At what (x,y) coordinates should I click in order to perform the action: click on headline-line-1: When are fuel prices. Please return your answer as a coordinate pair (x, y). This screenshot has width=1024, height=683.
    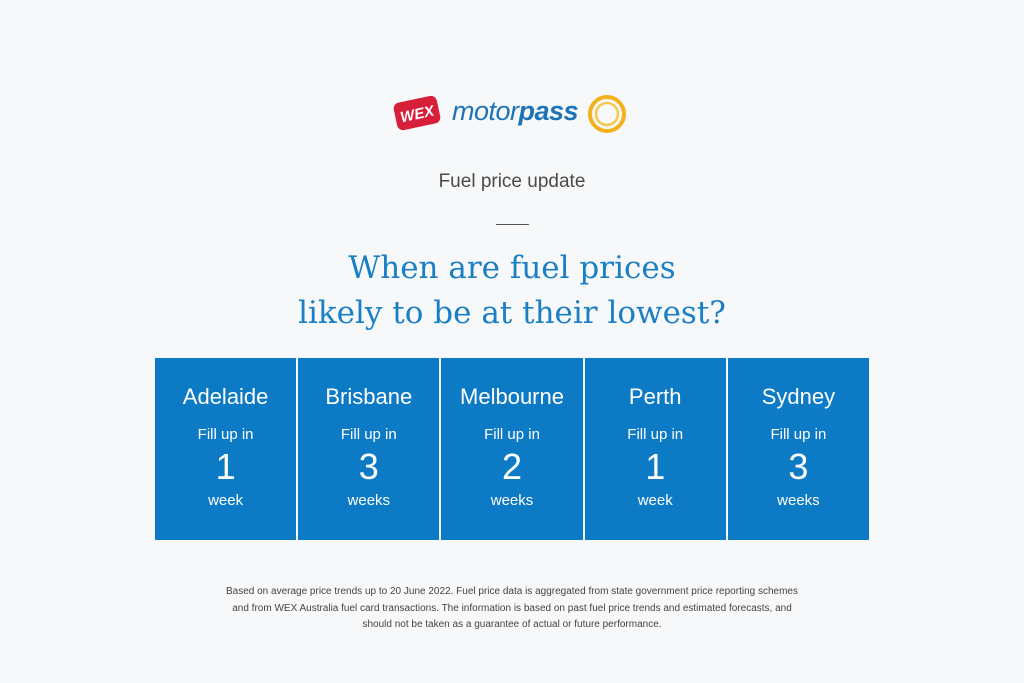
    Looking at the image, I should click on (512, 268).